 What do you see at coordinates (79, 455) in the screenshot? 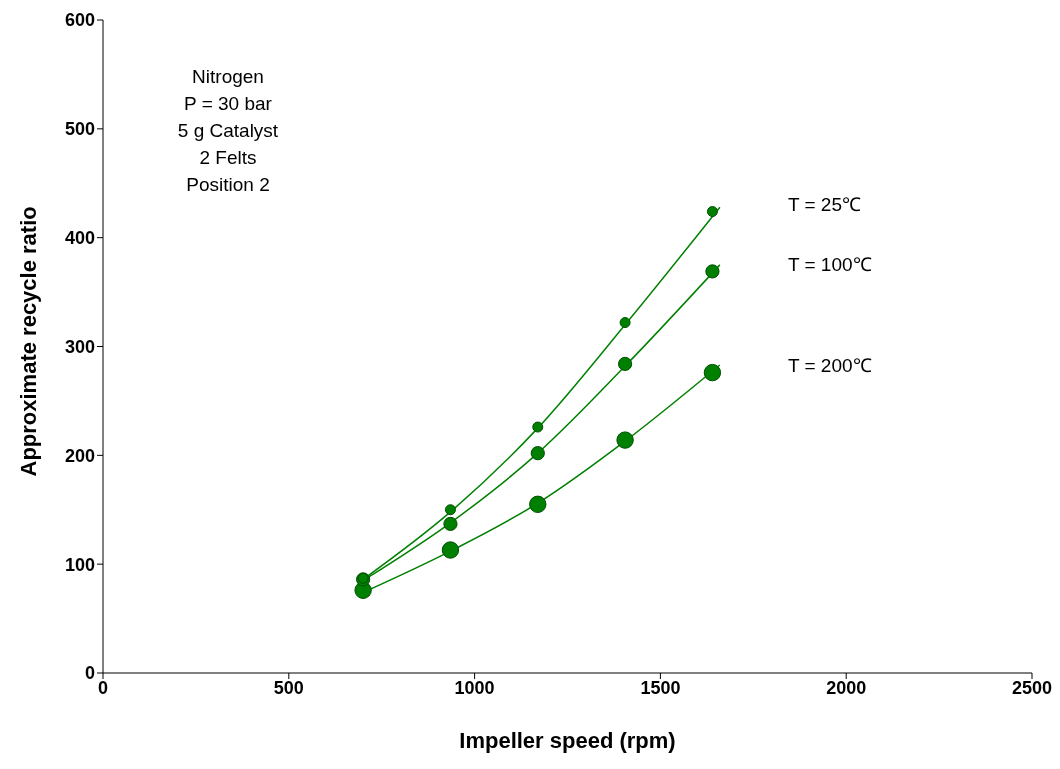
I see `y-tick-label: 200` at bounding box center [79, 455].